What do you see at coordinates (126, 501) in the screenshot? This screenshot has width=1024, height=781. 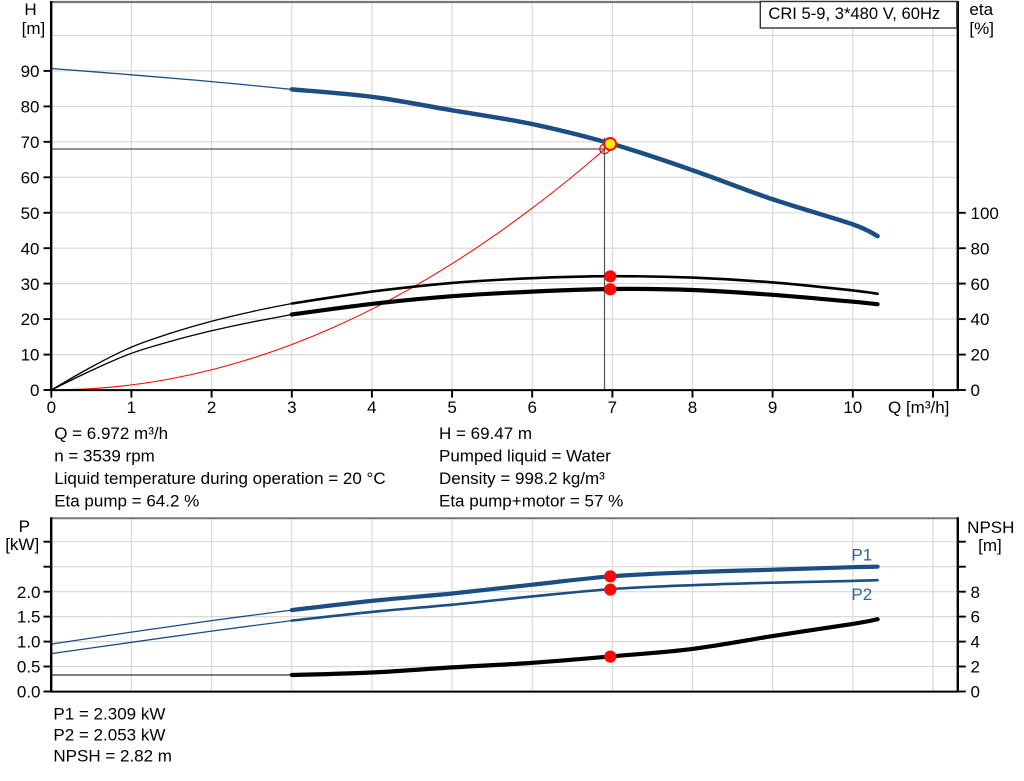 I see `svg-text: Eta pump = 64.2 %` at bounding box center [126, 501].